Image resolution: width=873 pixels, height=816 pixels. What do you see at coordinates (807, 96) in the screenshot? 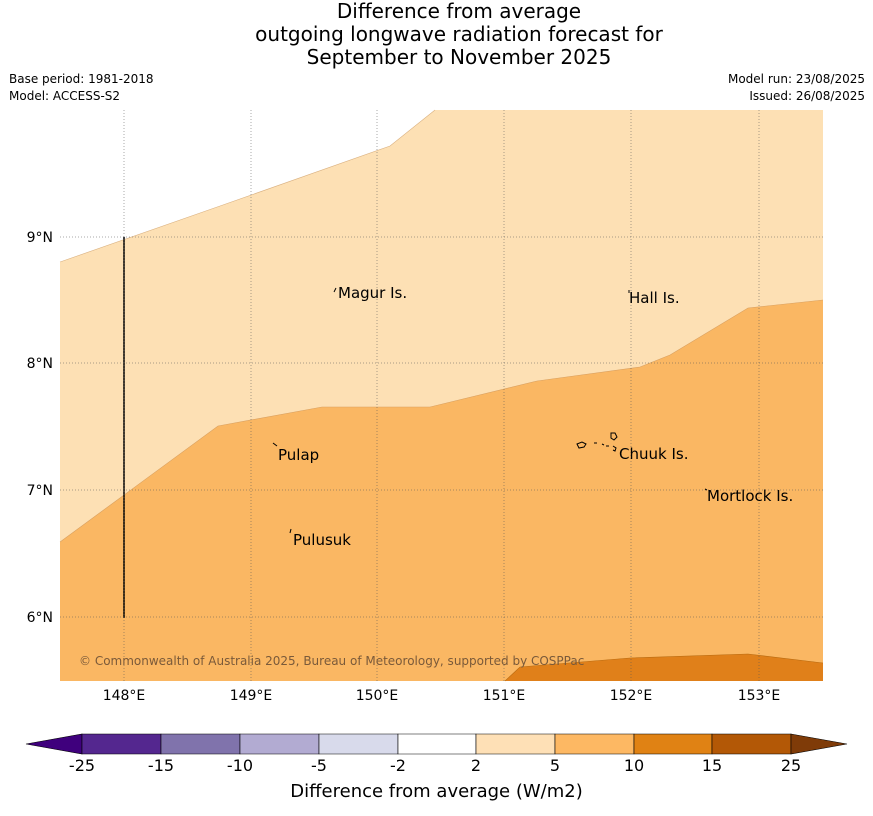
I see `issued-text: Issued: 26/08/2025` at bounding box center [807, 96].